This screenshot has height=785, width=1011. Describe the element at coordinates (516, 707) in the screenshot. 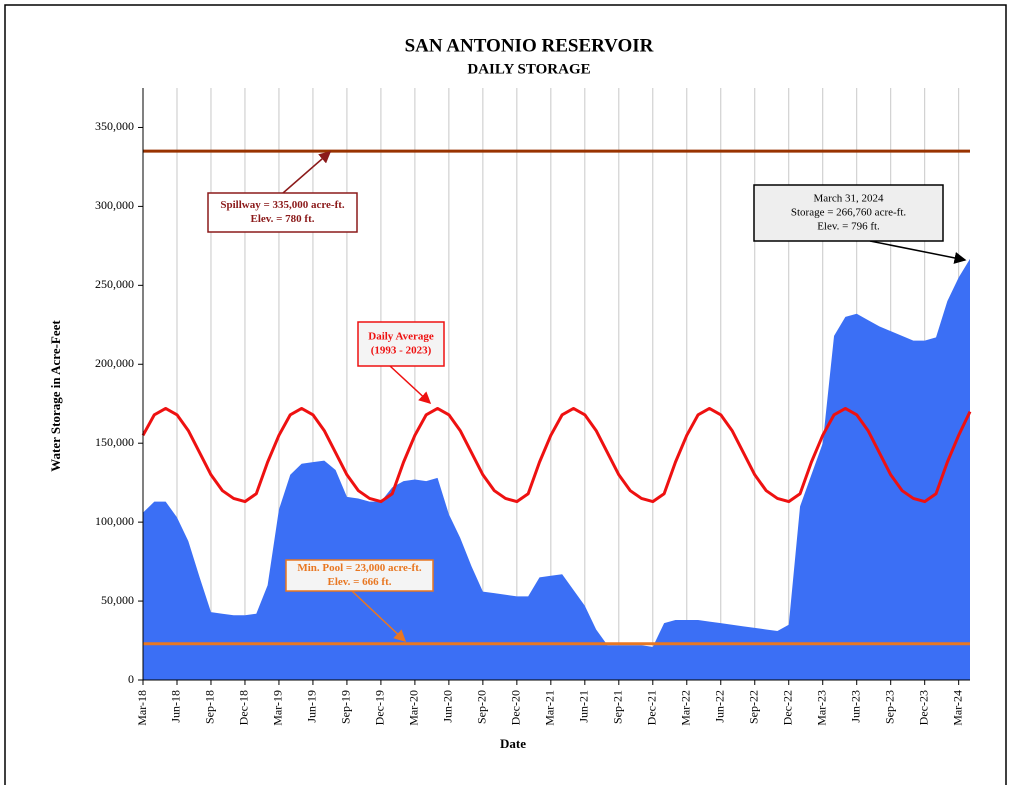

I see `x-tick-label: Dec-20` at that location.